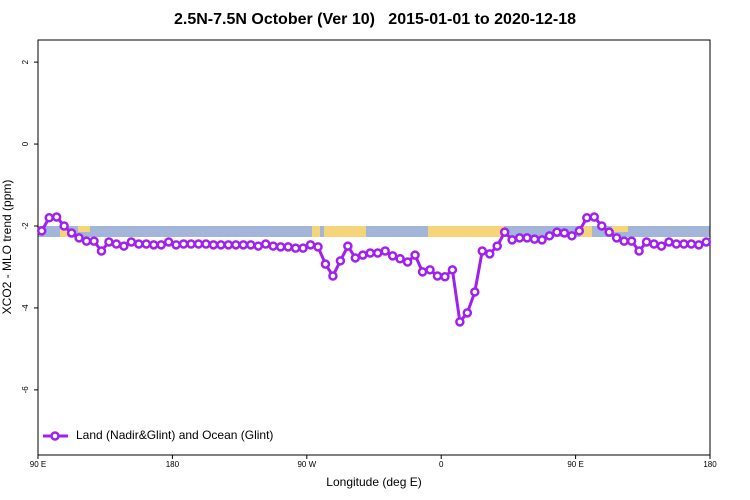 This screenshot has height=500, width=750. Describe the element at coordinates (25, 390) in the screenshot. I see `y-tick-label: -6` at that location.